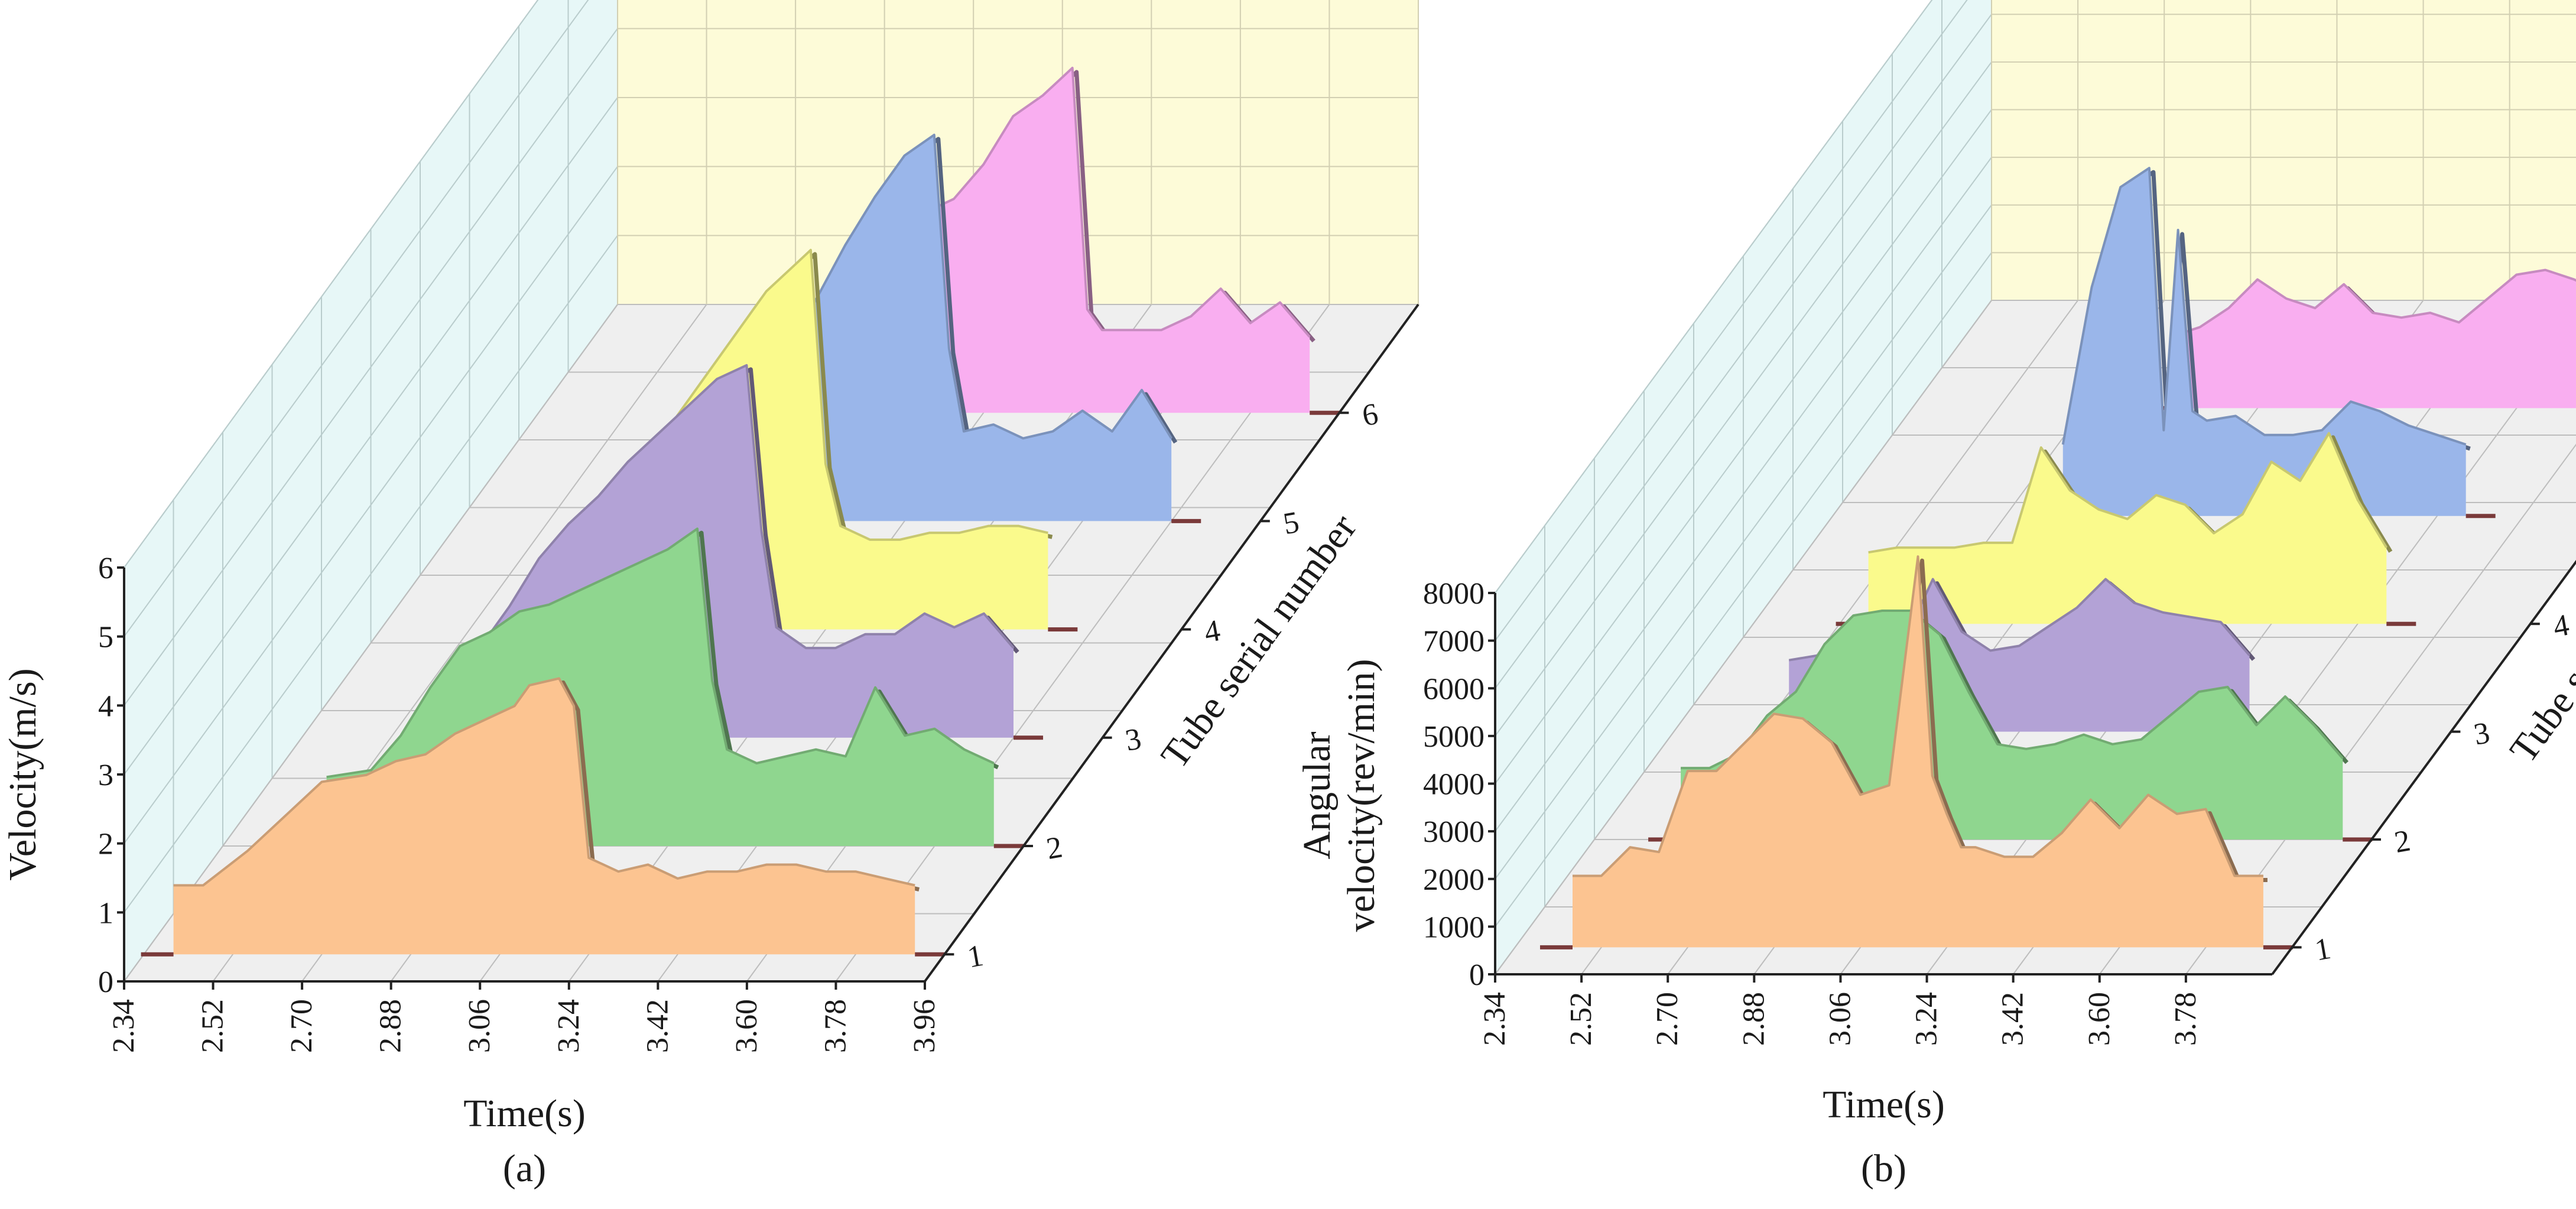  I want to click on y-tick-label: 7000, so click(1453, 642).